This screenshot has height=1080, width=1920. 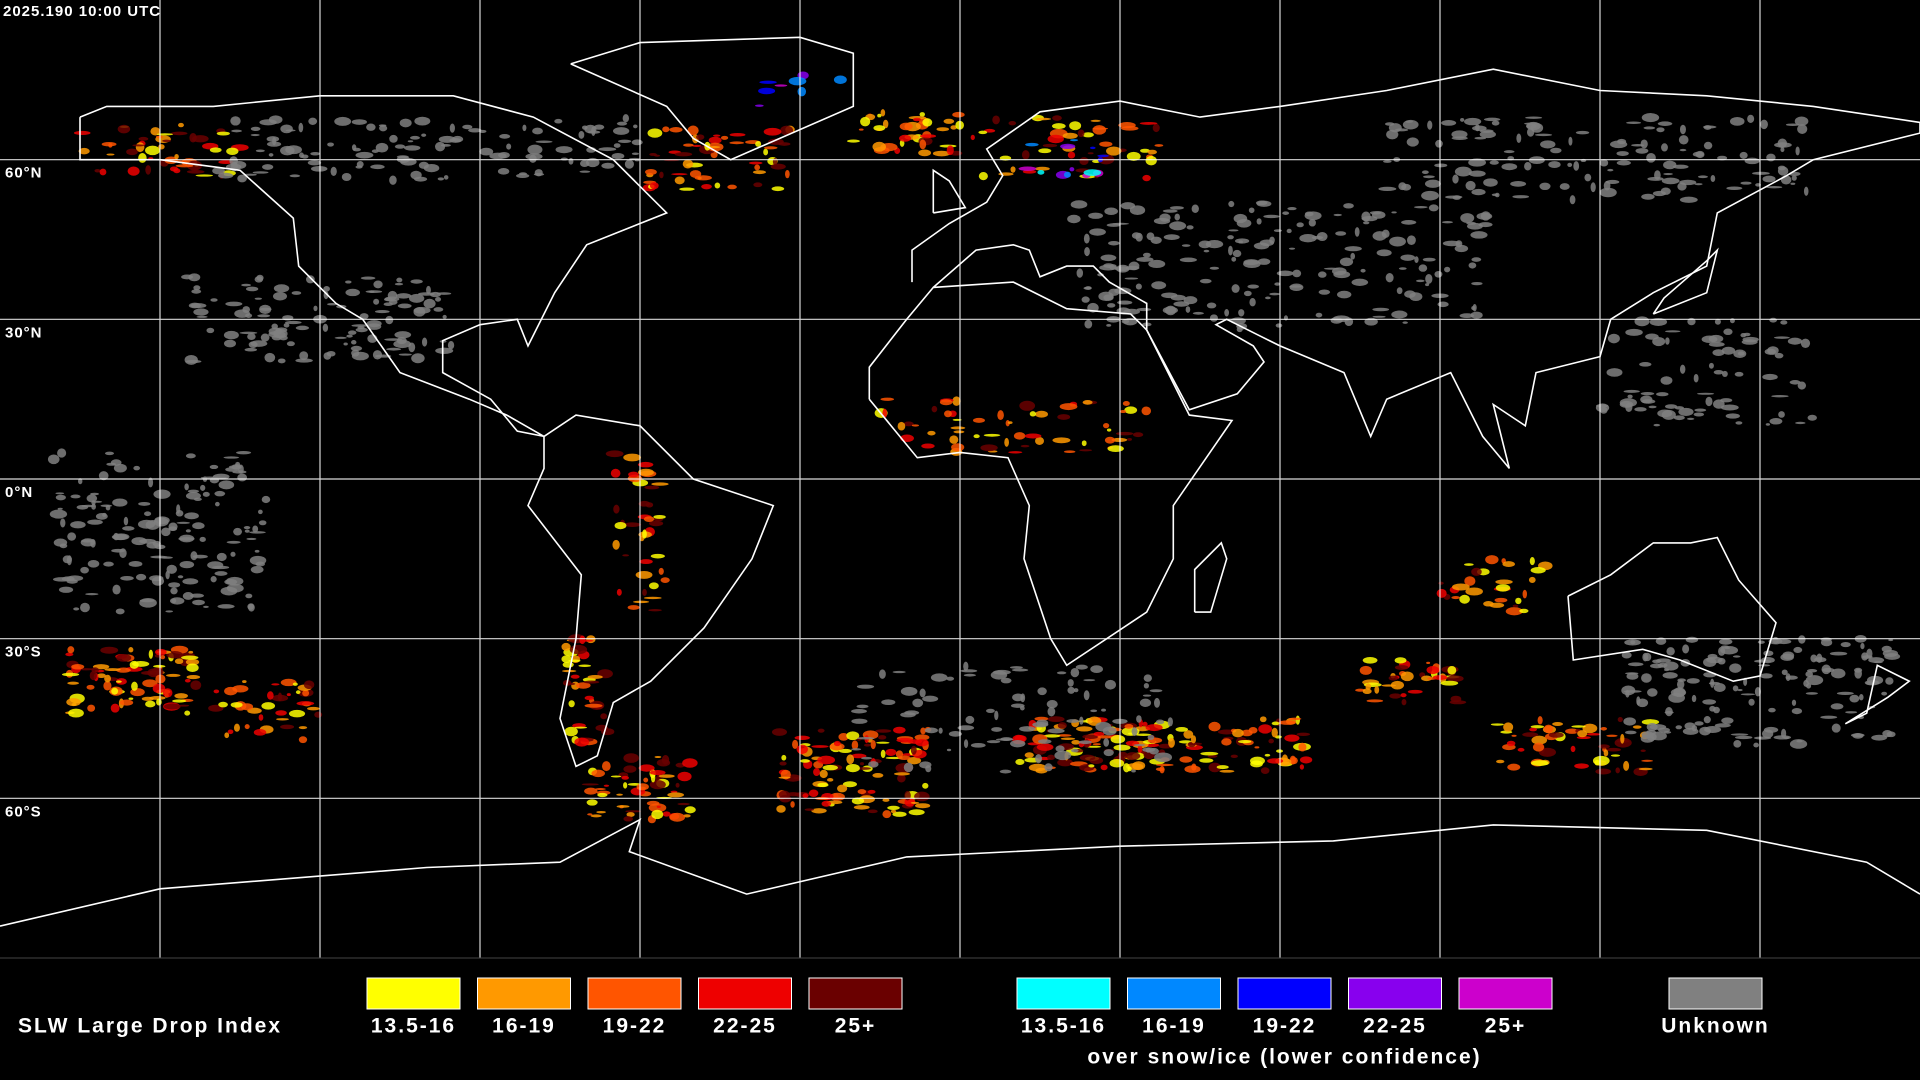 What do you see at coordinates (1284, 1057) in the screenshot?
I see `legend-caption: over snow/ice (lower confidence)` at bounding box center [1284, 1057].